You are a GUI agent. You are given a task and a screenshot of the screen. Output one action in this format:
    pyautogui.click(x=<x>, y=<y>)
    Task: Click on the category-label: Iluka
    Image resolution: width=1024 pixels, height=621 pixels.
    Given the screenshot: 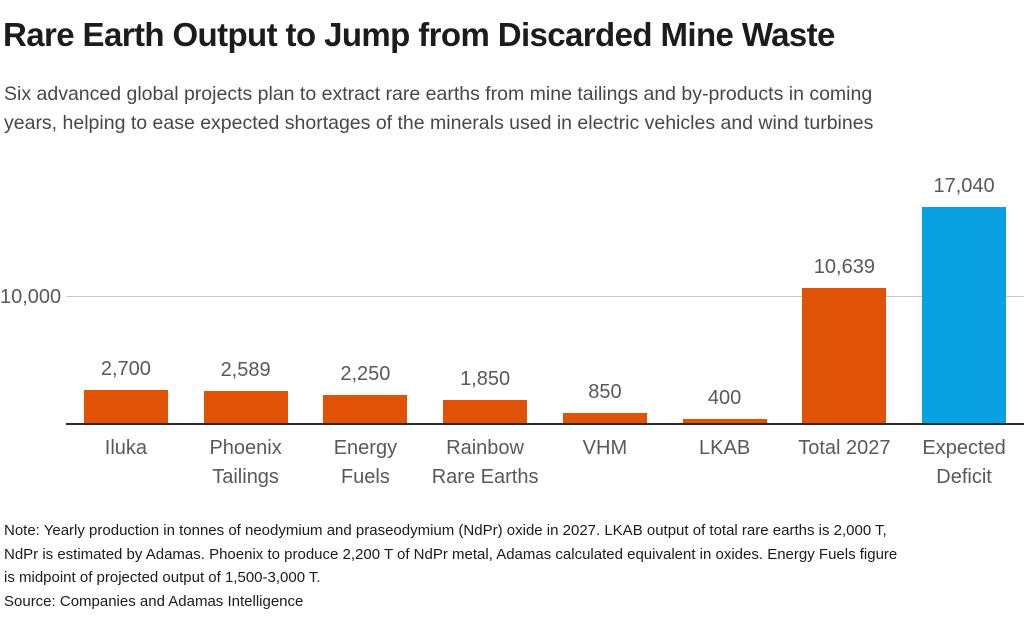 What is the action you would take?
    pyautogui.click(x=126, y=448)
    